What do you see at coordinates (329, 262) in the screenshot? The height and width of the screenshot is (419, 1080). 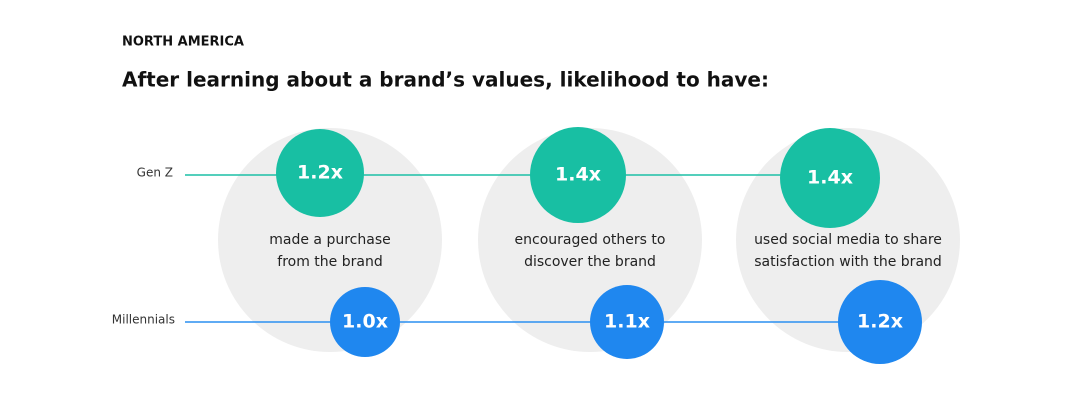 I see `group-label: from the brand` at bounding box center [329, 262].